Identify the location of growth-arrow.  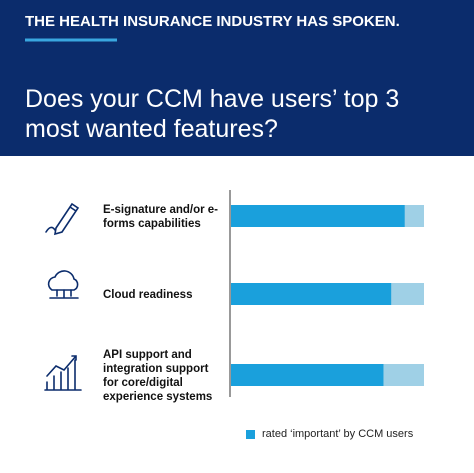
(61, 366).